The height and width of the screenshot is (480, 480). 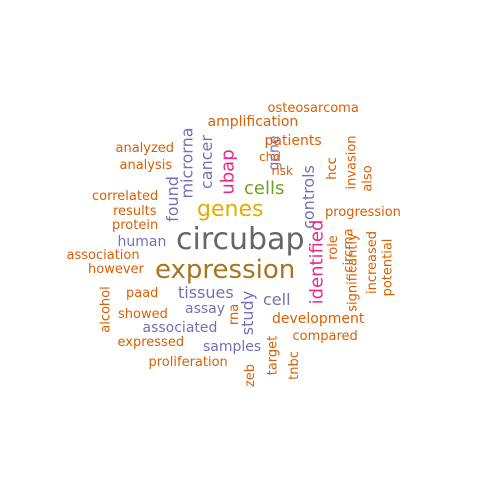 I want to click on word-hcc: hcc, so click(x=332, y=168).